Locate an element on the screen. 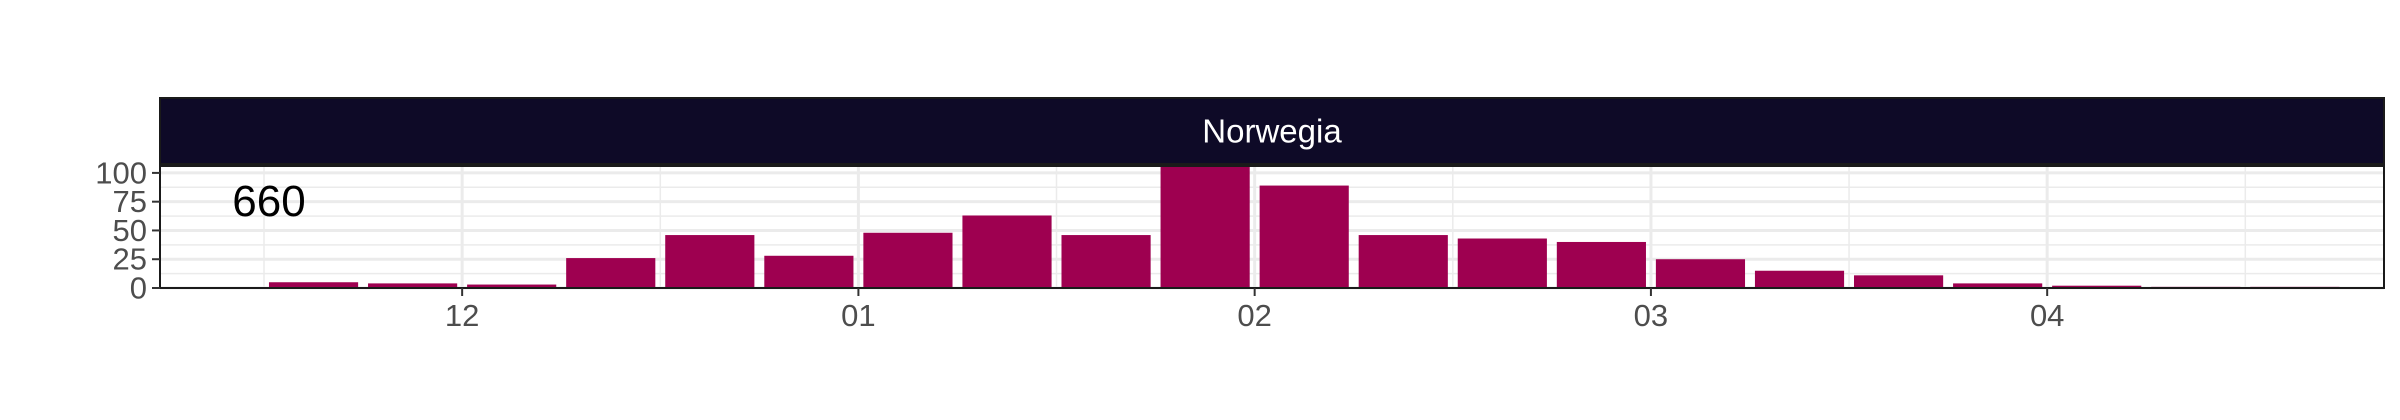 This screenshot has width=2400, height=420. x-tick-label: 12 is located at coordinates (462, 315).